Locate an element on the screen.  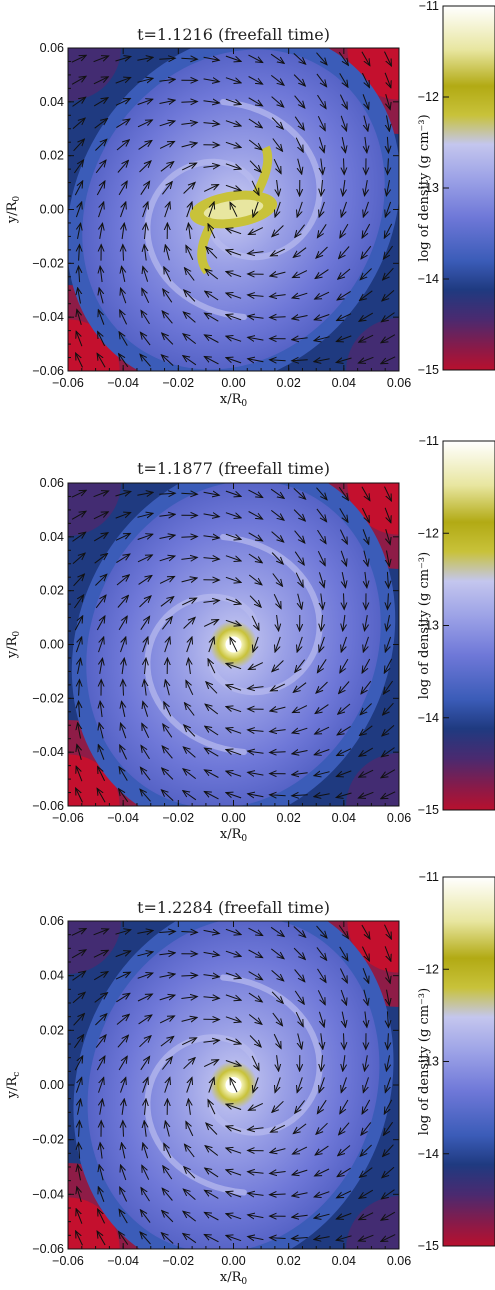
y-axis-label: y/R0 is located at coordinates (13, 210).